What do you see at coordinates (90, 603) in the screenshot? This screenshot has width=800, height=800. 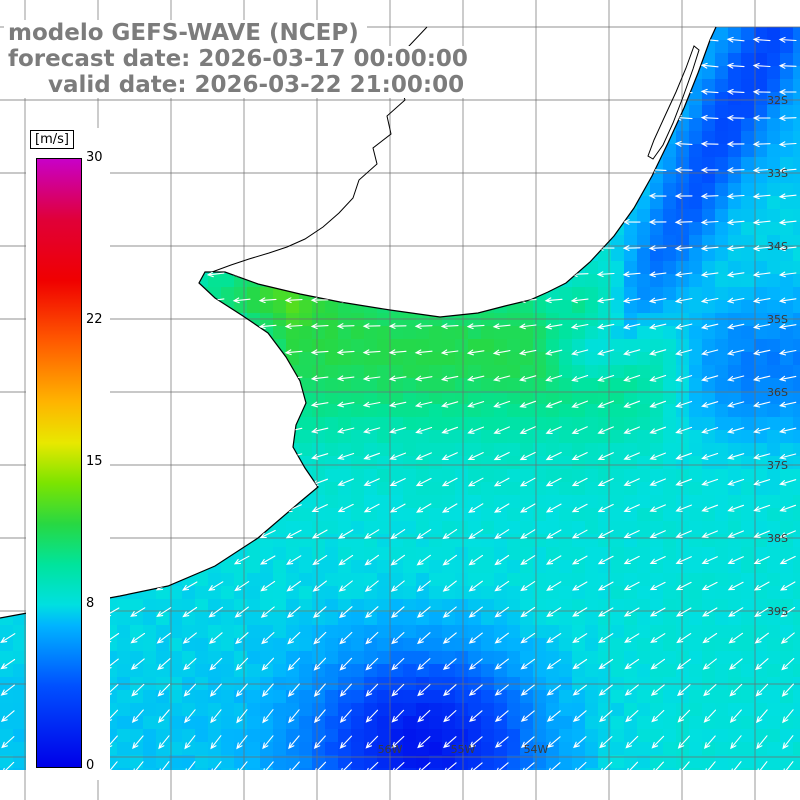 I see `colorbar-tick: 8` at bounding box center [90, 603].